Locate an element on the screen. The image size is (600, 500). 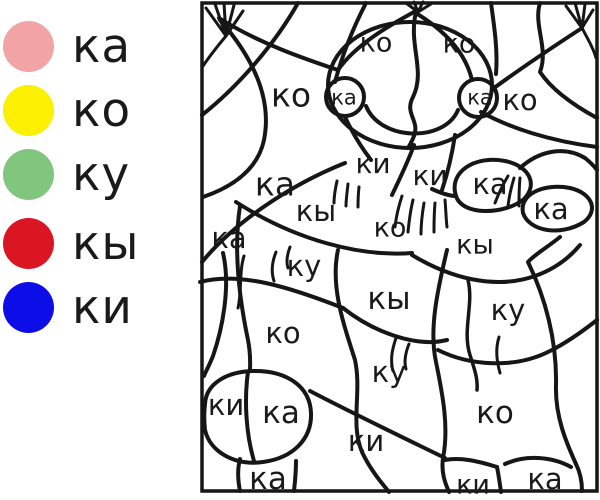
left-shoe-right is located at coordinates (295, 476).